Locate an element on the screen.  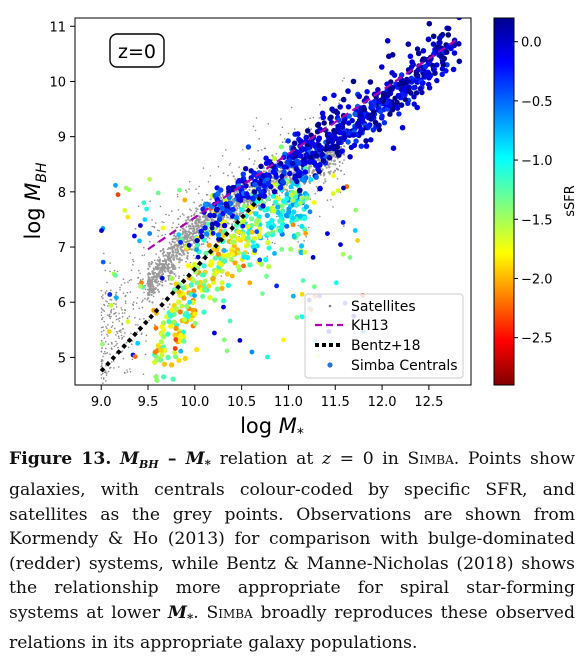
legend-satellites-marker is located at coordinates (330, 306).